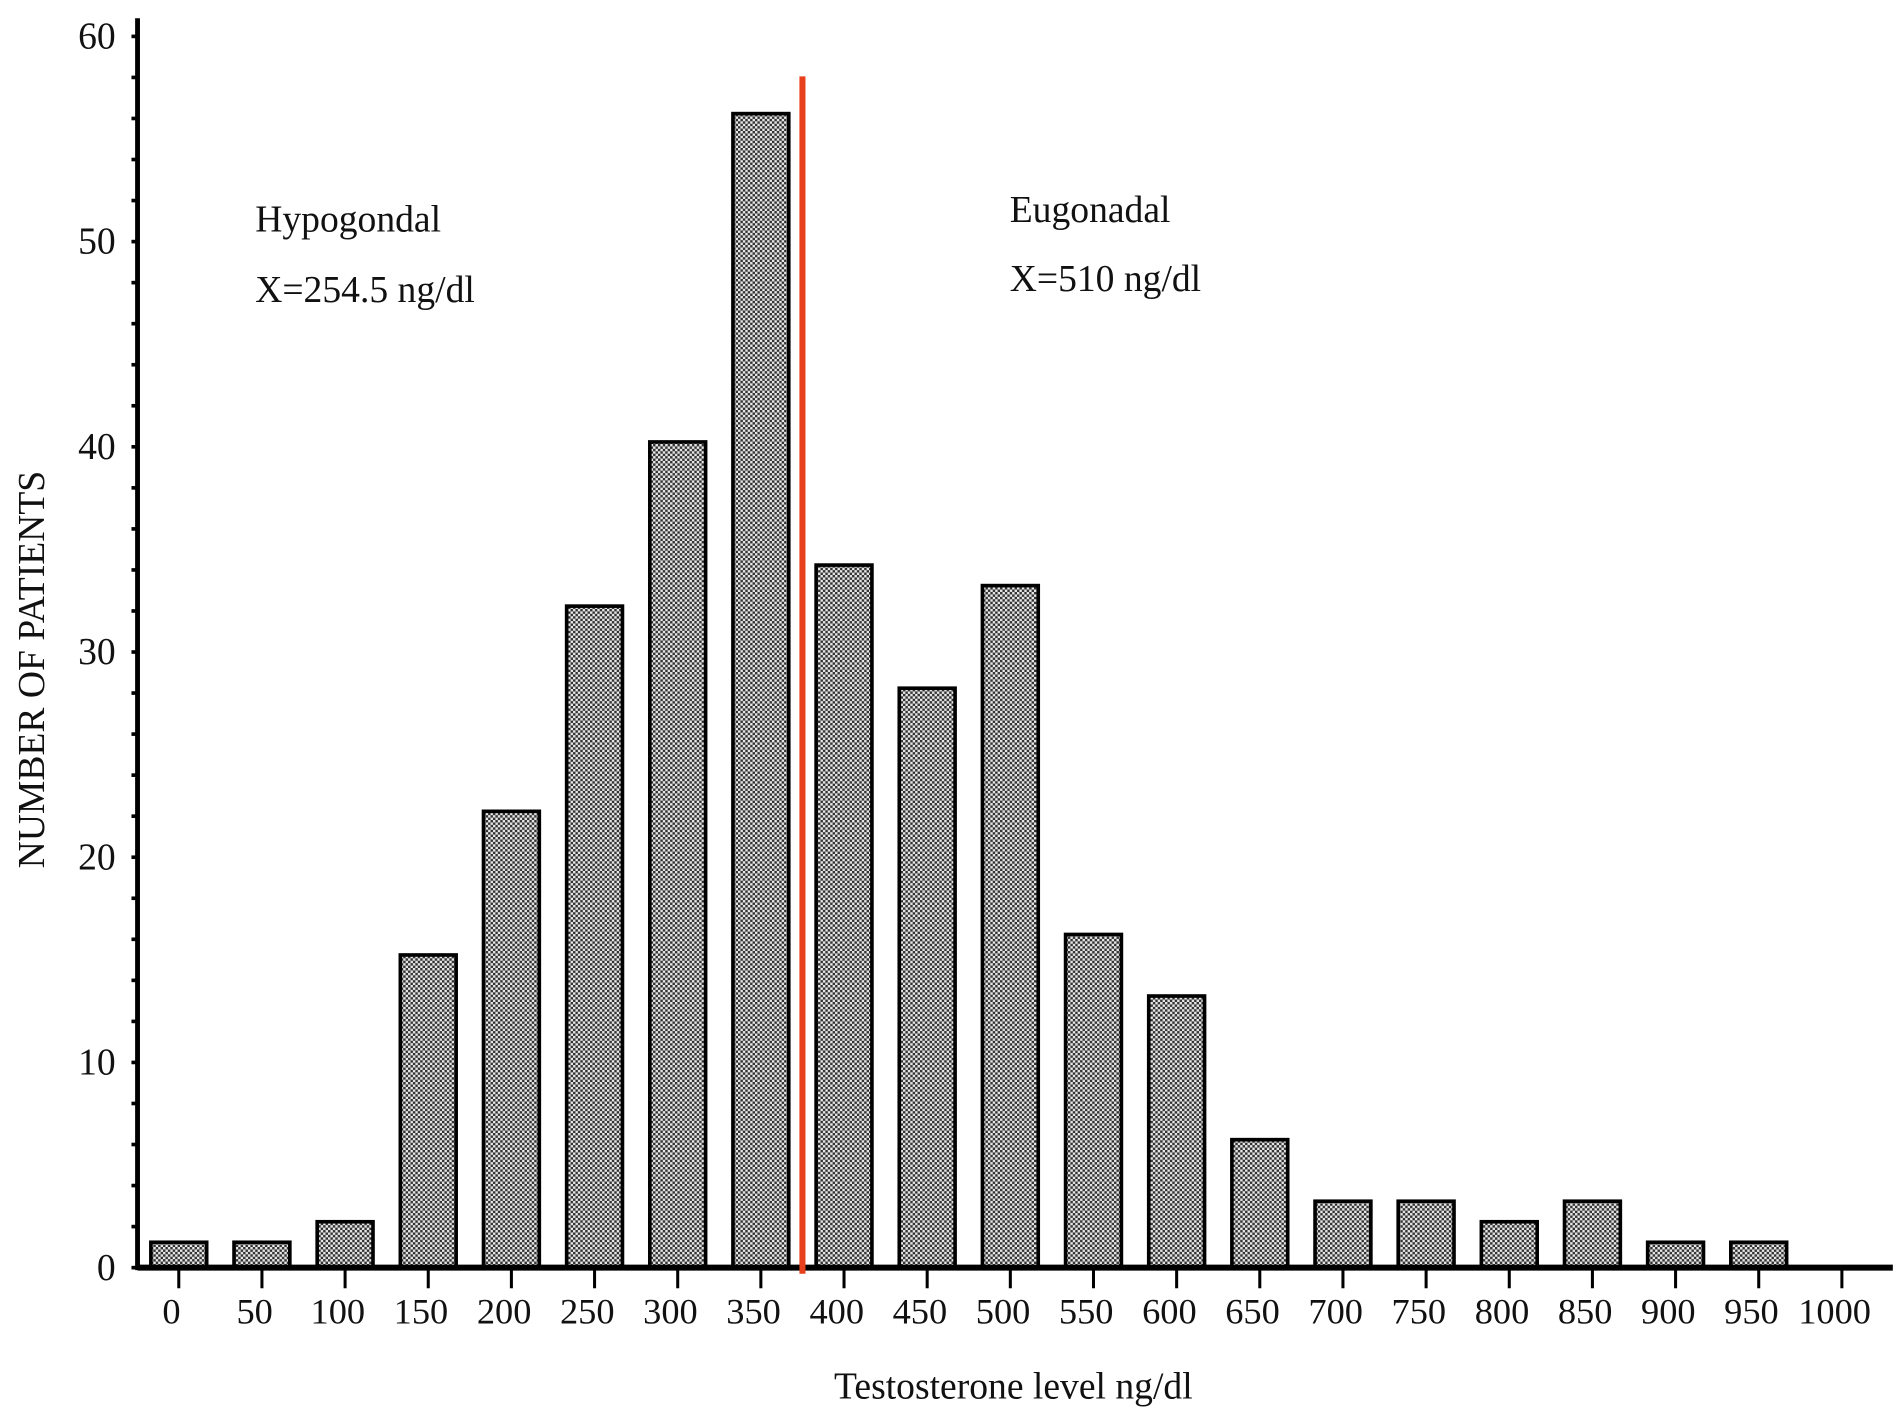 The image size is (1903, 1412). Describe the element at coordinates (1086, 1311) in the screenshot. I see `x-tick-label: 550` at that location.